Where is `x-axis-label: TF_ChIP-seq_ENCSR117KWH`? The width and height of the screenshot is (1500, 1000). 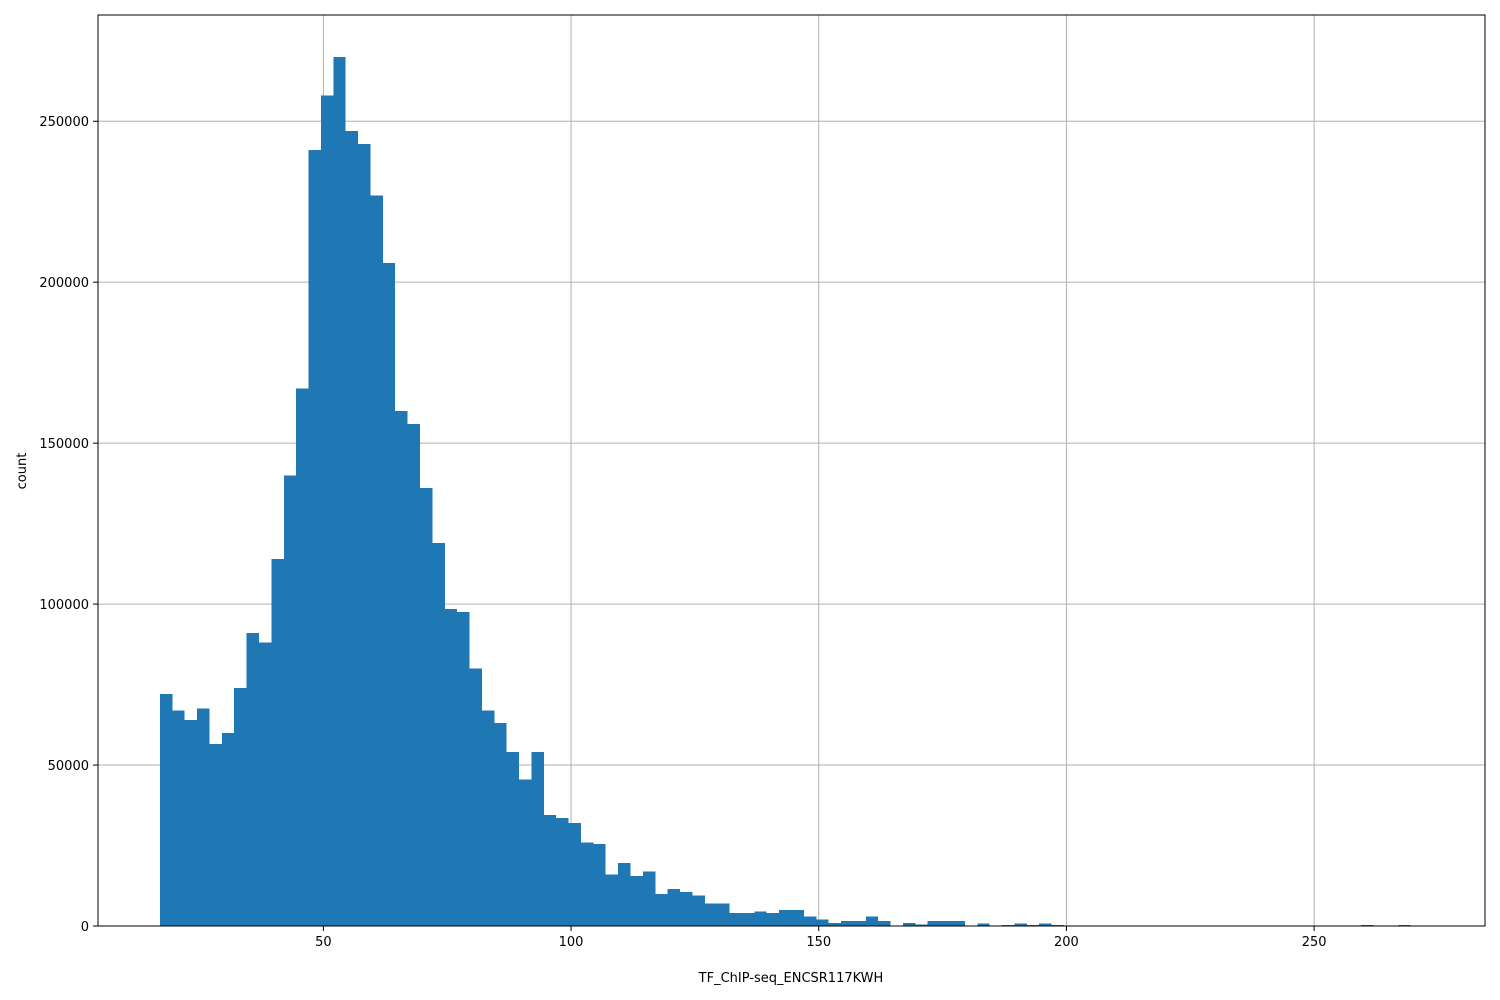
x-axis-label: TF_ChIP-seq_ENCSR117KWH is located at coordinates (791, 978).